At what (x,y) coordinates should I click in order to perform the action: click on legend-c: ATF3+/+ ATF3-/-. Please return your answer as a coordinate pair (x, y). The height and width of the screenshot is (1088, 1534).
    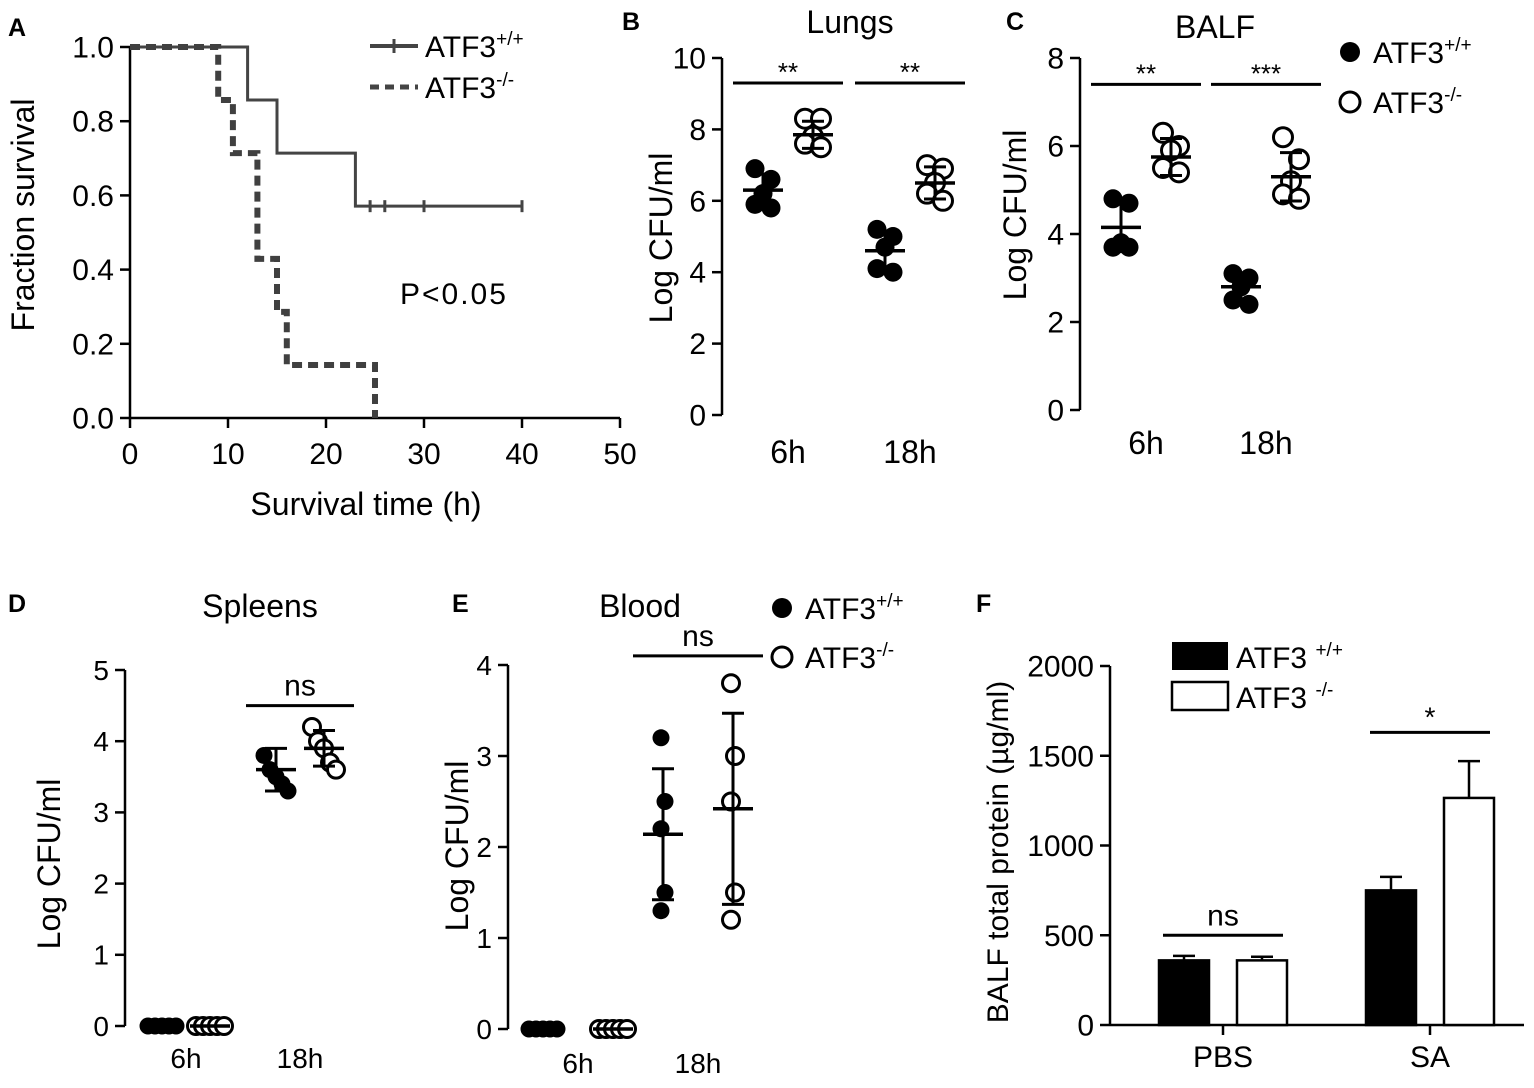
    Looking at the image, I should click on (1405, 77).